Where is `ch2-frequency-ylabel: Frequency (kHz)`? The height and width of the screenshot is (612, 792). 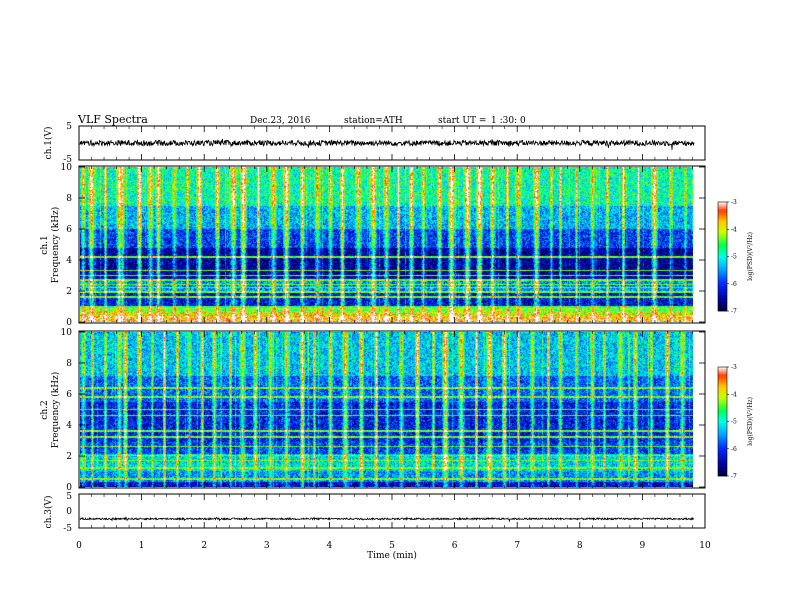
ch2-frequency-ylabel: Frequency (kHz) is located at coordinates (55, 410).